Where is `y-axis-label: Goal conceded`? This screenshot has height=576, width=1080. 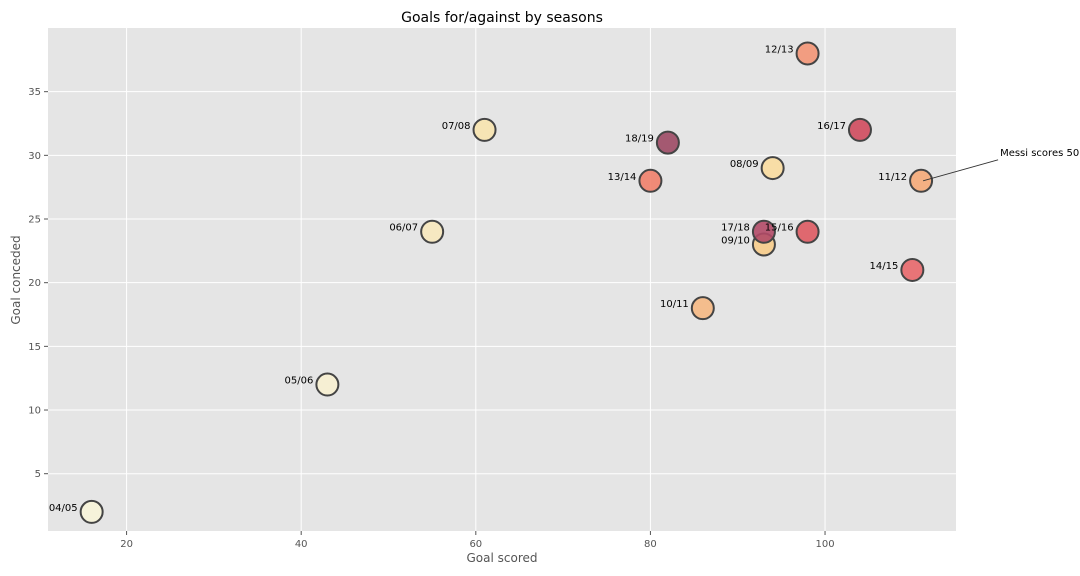
y-axis-label: Goal conceded is located at coordinates (16, 279).